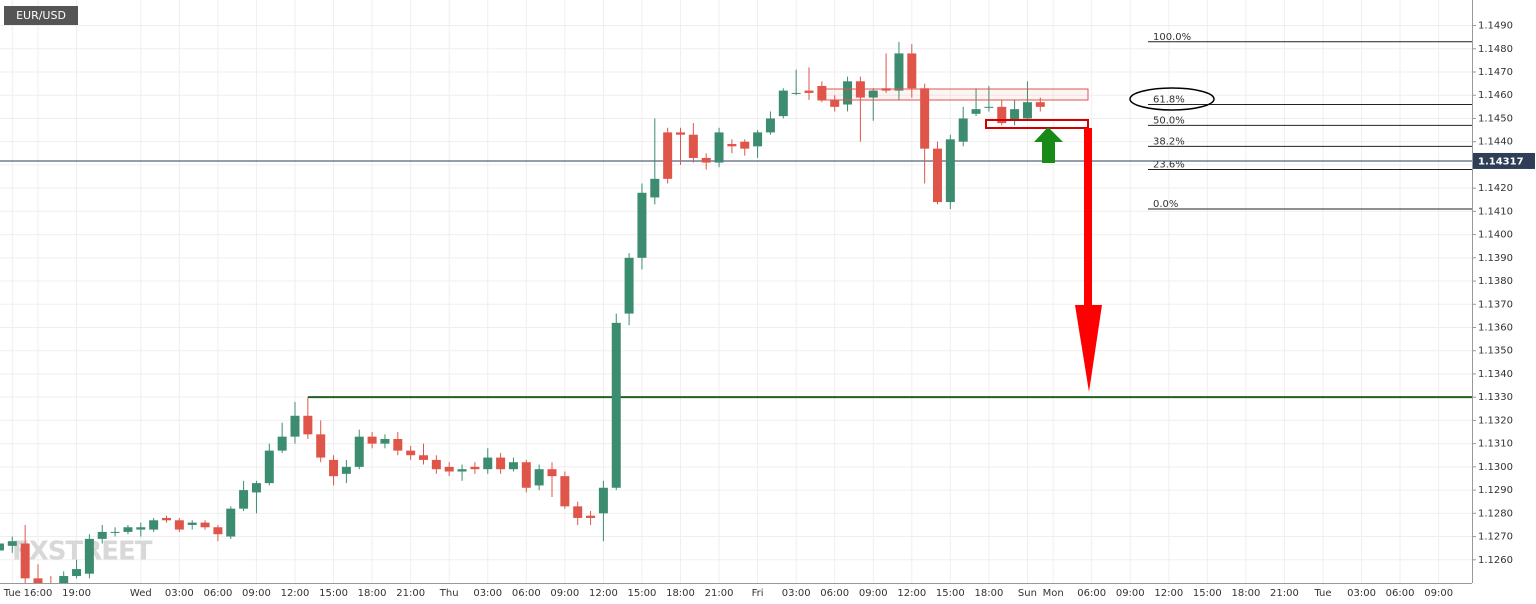 The image size is (1536, 604). I want to click on fib-label: 100.0%, so click(1172, 37).